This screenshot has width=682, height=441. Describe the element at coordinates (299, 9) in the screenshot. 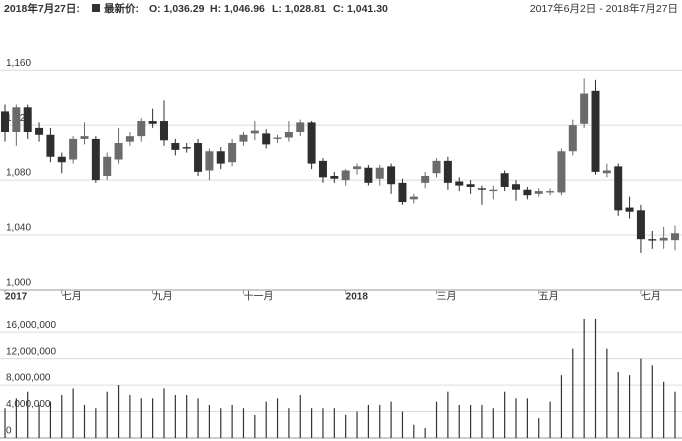

I see `header-low: L: 1,028.81` at that location.